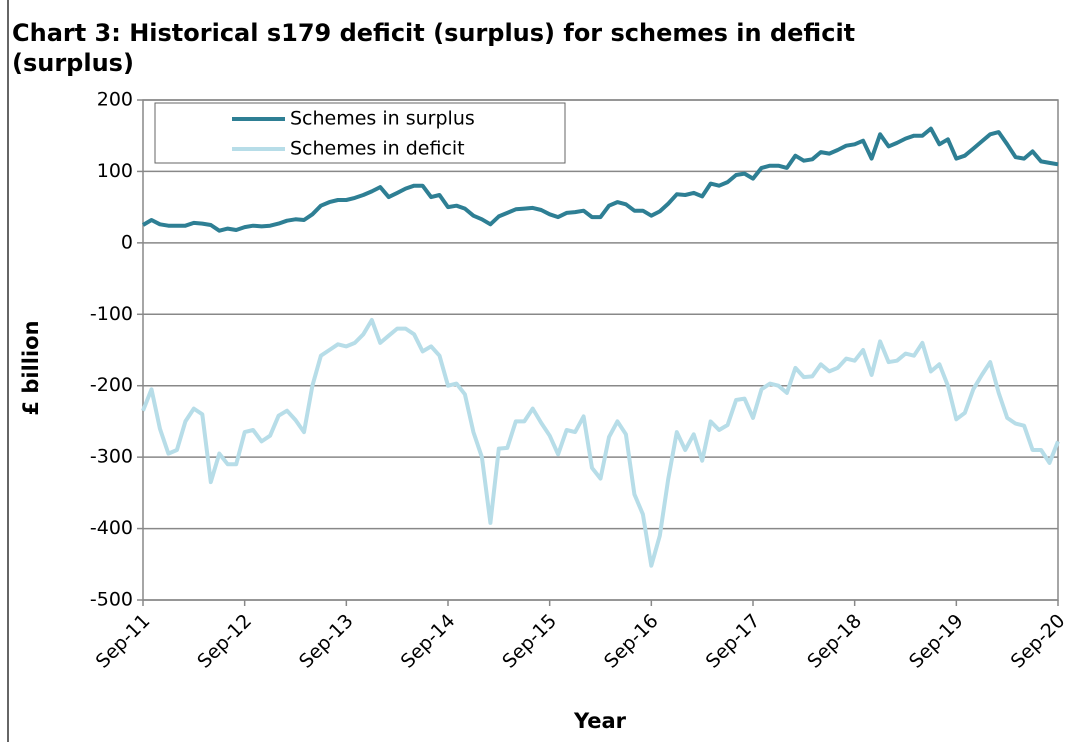 This screenshot has width=1089, height=742. What do you see at coordinates (115, 171) in the screenshot?
I see `y-tick-label: 100` at bounding box center [115, 171].